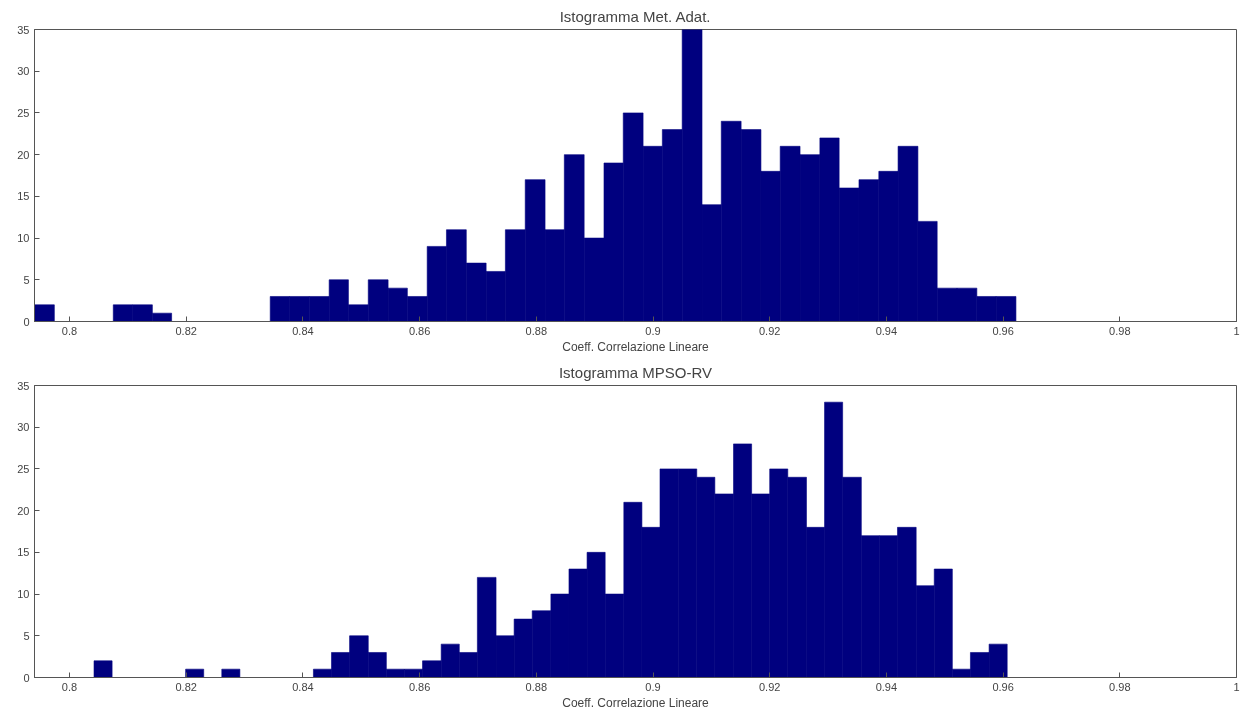 The width and height of the screenshot is (1242, 713). What do you see at coordinates (635, 16) in the screenshot?
I see `chart-title: Istogramma Met. Adat.` at bounding box center [635, 16].